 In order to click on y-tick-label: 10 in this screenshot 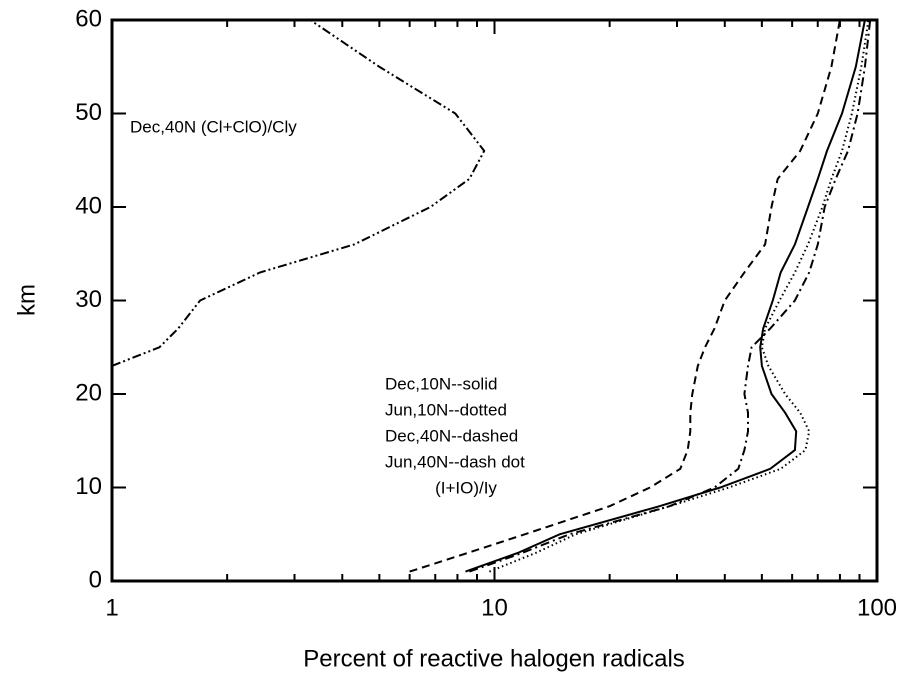, I will do `click(88, 486)`.